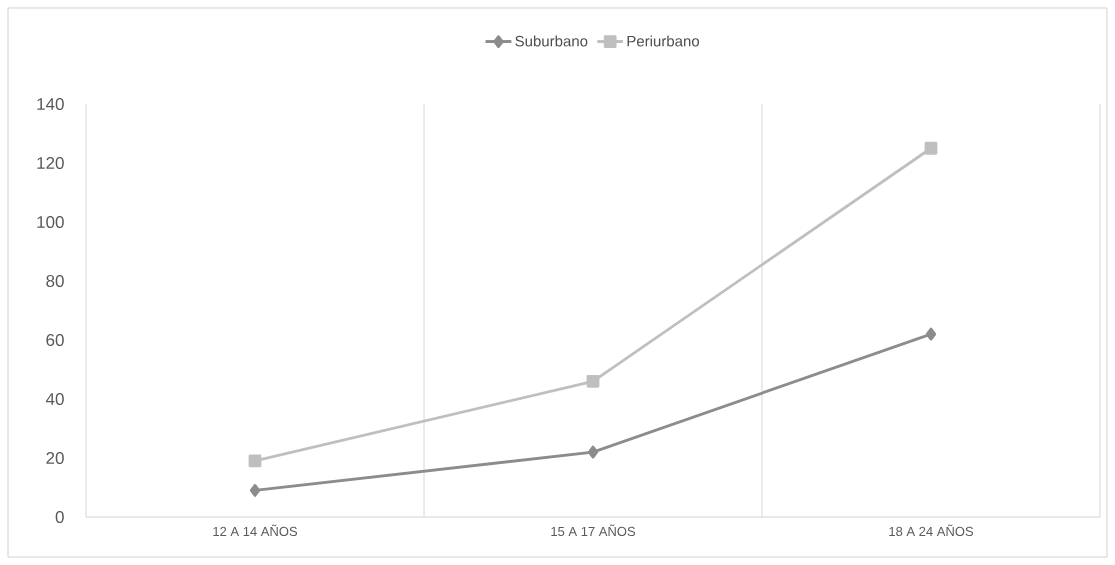 This screenshot has width=1115, height=565. I want to click on x-tick-label: 15 A 17 AÑOS, so click(593, 530).